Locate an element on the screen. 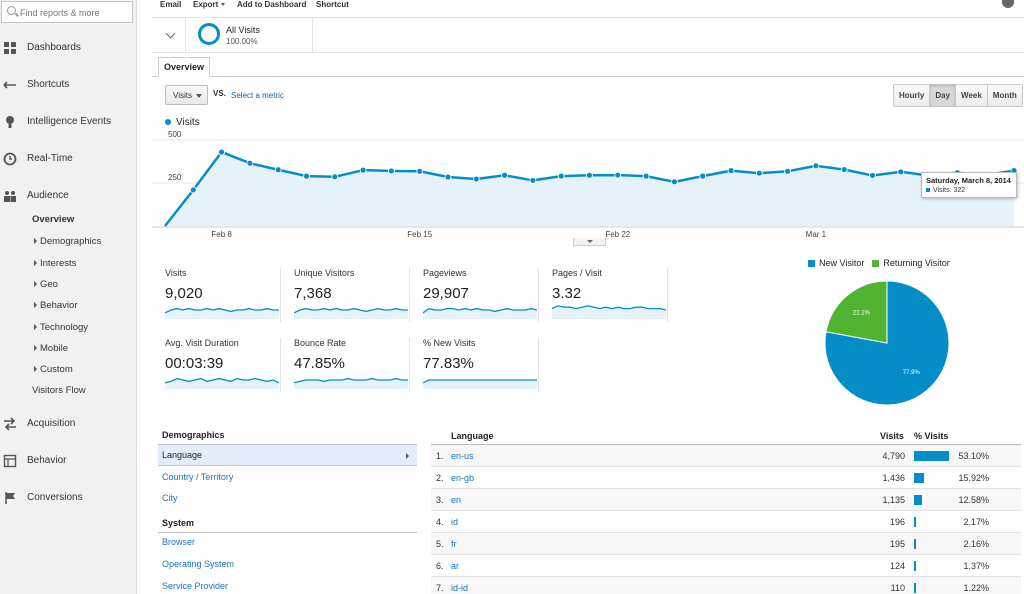 Image resolution: width=1024 pixels, height=594 pixels. search-input is located at coordinates (75, 12).